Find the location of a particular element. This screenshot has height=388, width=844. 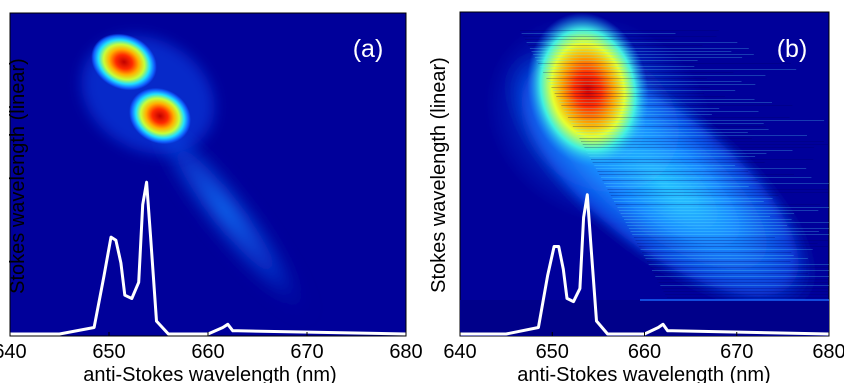

y-axis-label-a: Stokes wavelength (linear) is located at coordinates (18, 176).